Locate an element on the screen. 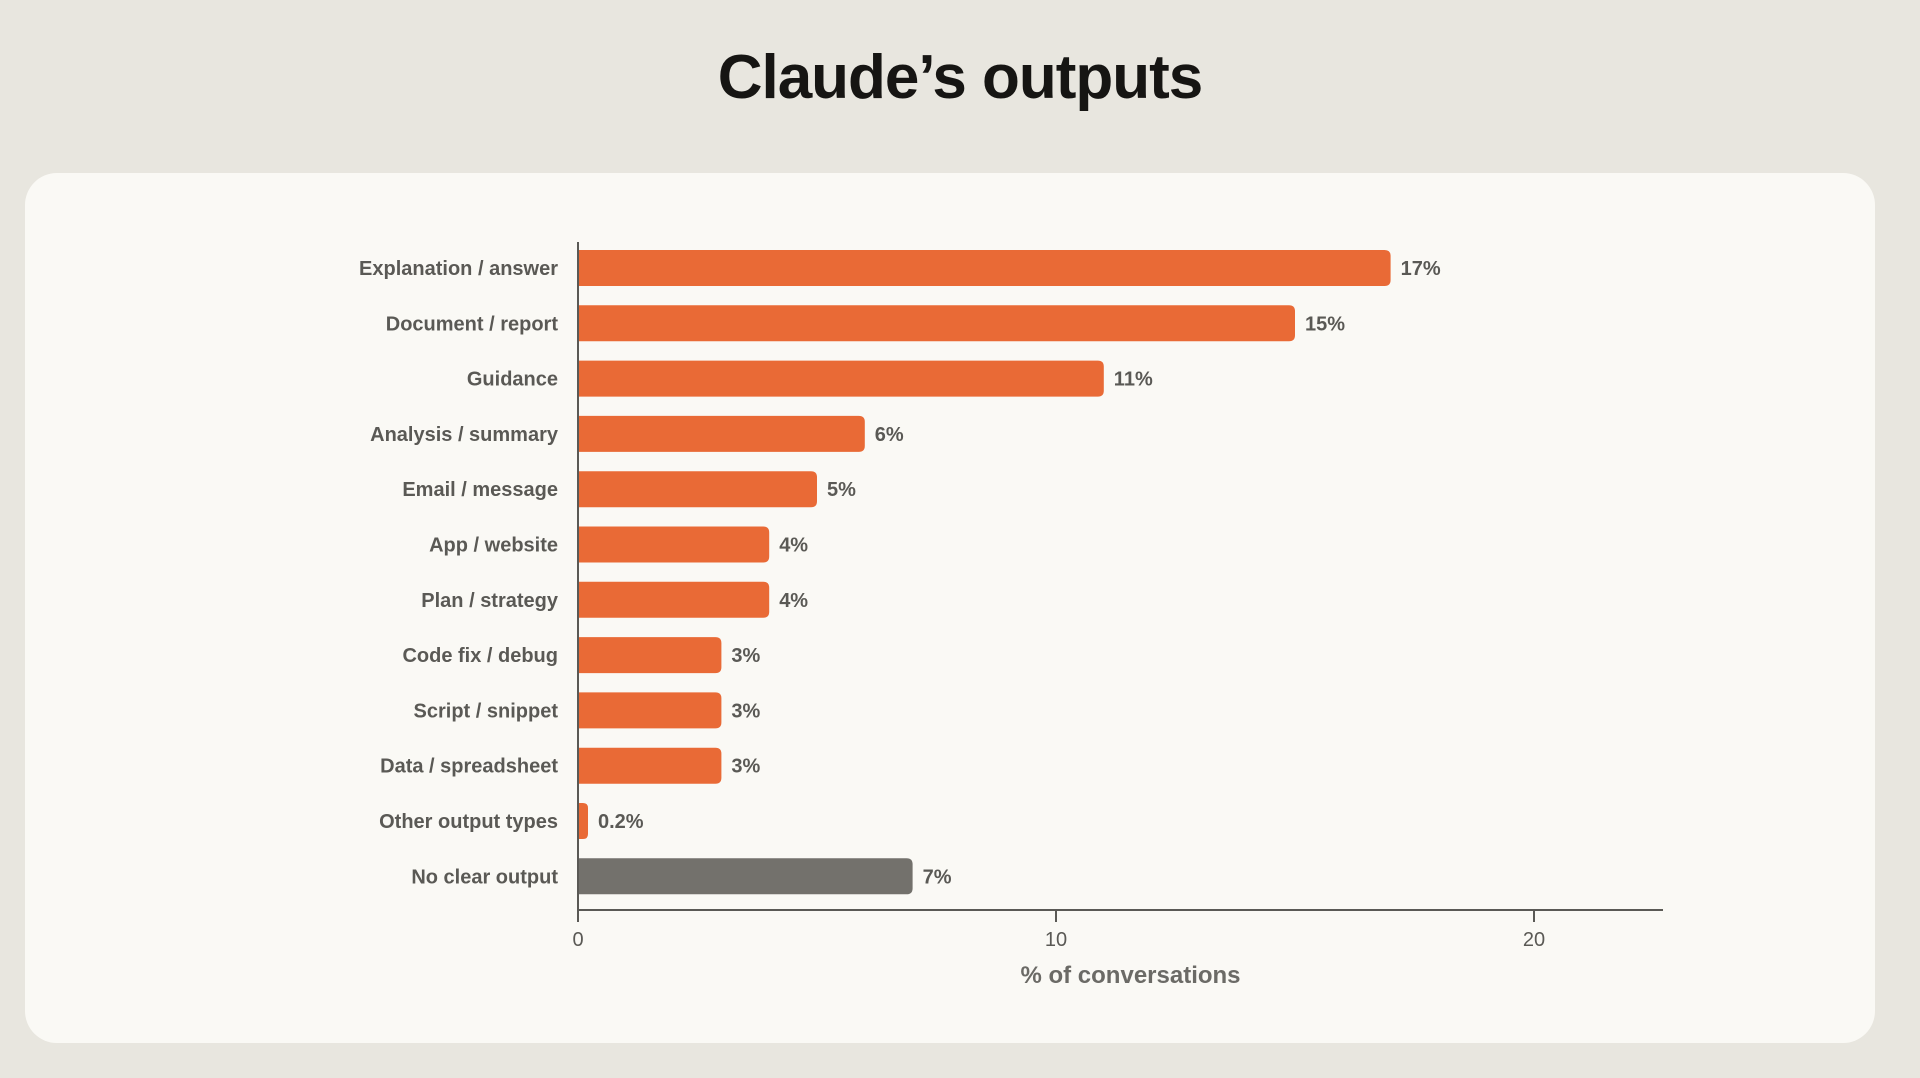  bar-script-snippet is located at coordinates (650, 710).